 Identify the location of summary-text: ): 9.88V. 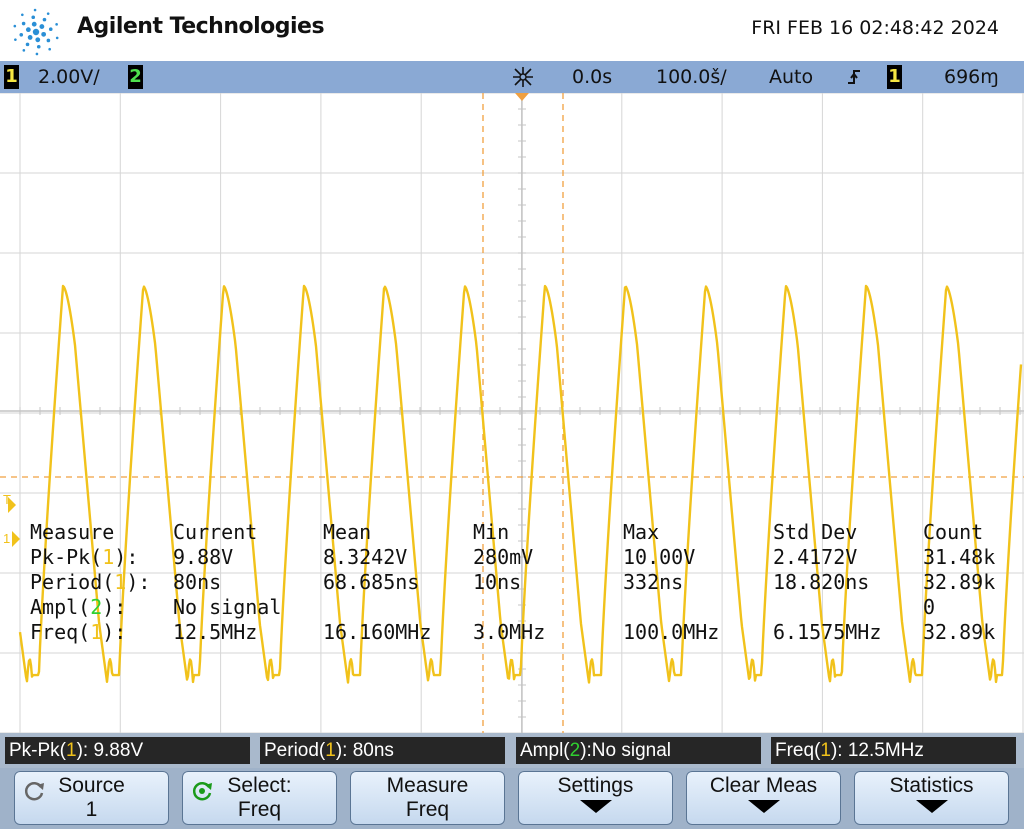
(110, 750).